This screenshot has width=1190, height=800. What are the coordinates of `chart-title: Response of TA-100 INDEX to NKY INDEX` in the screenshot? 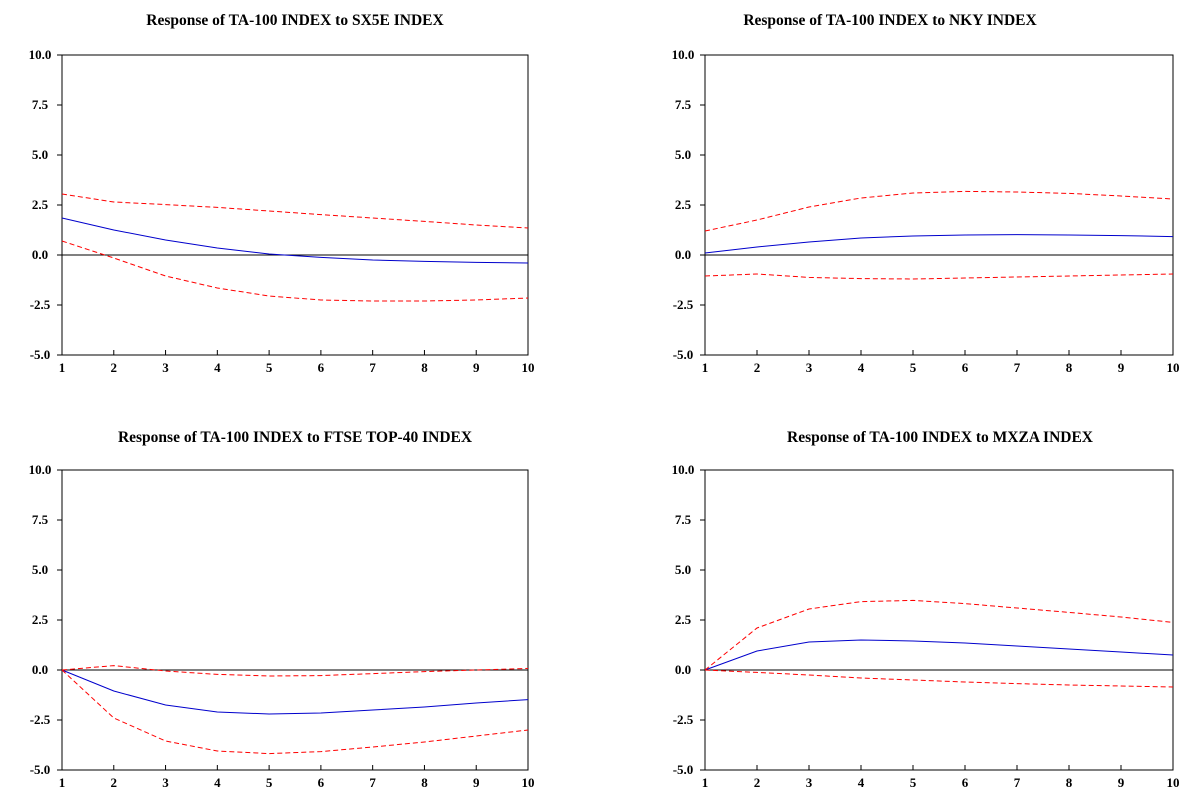 It's located at (890, 20).